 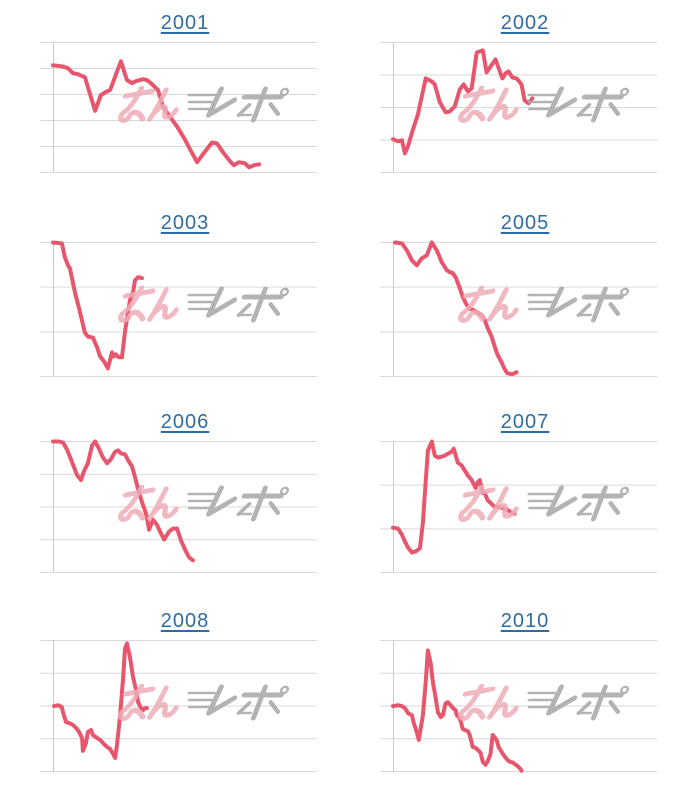 I want to click on line-chart-2008, so click(x=178, y=706).